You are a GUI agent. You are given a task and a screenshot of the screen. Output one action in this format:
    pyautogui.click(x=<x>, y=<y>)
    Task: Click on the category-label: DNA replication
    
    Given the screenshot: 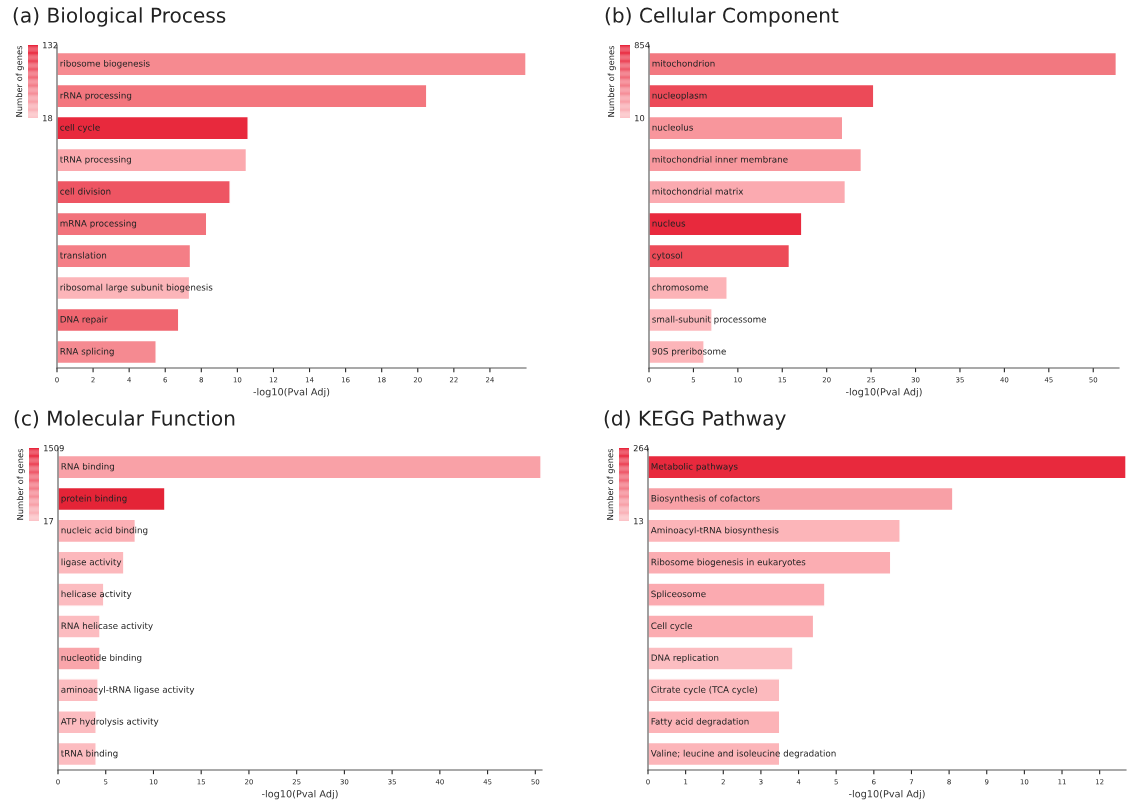 What is the action you would take?
    pyautogui.click(x=685, y=658)
    